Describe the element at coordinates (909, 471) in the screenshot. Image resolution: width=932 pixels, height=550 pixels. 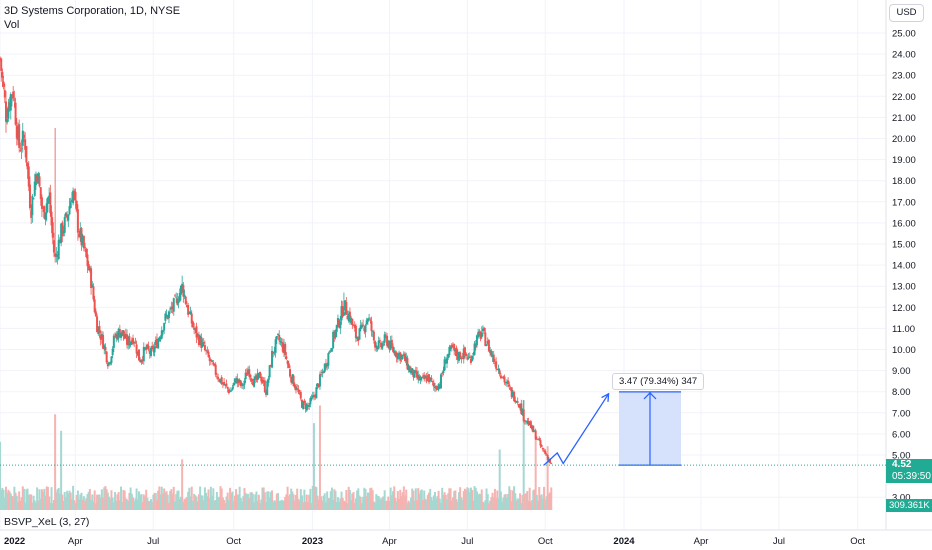
I see `last-price-badge: 4.52 05:39:50` at that location.